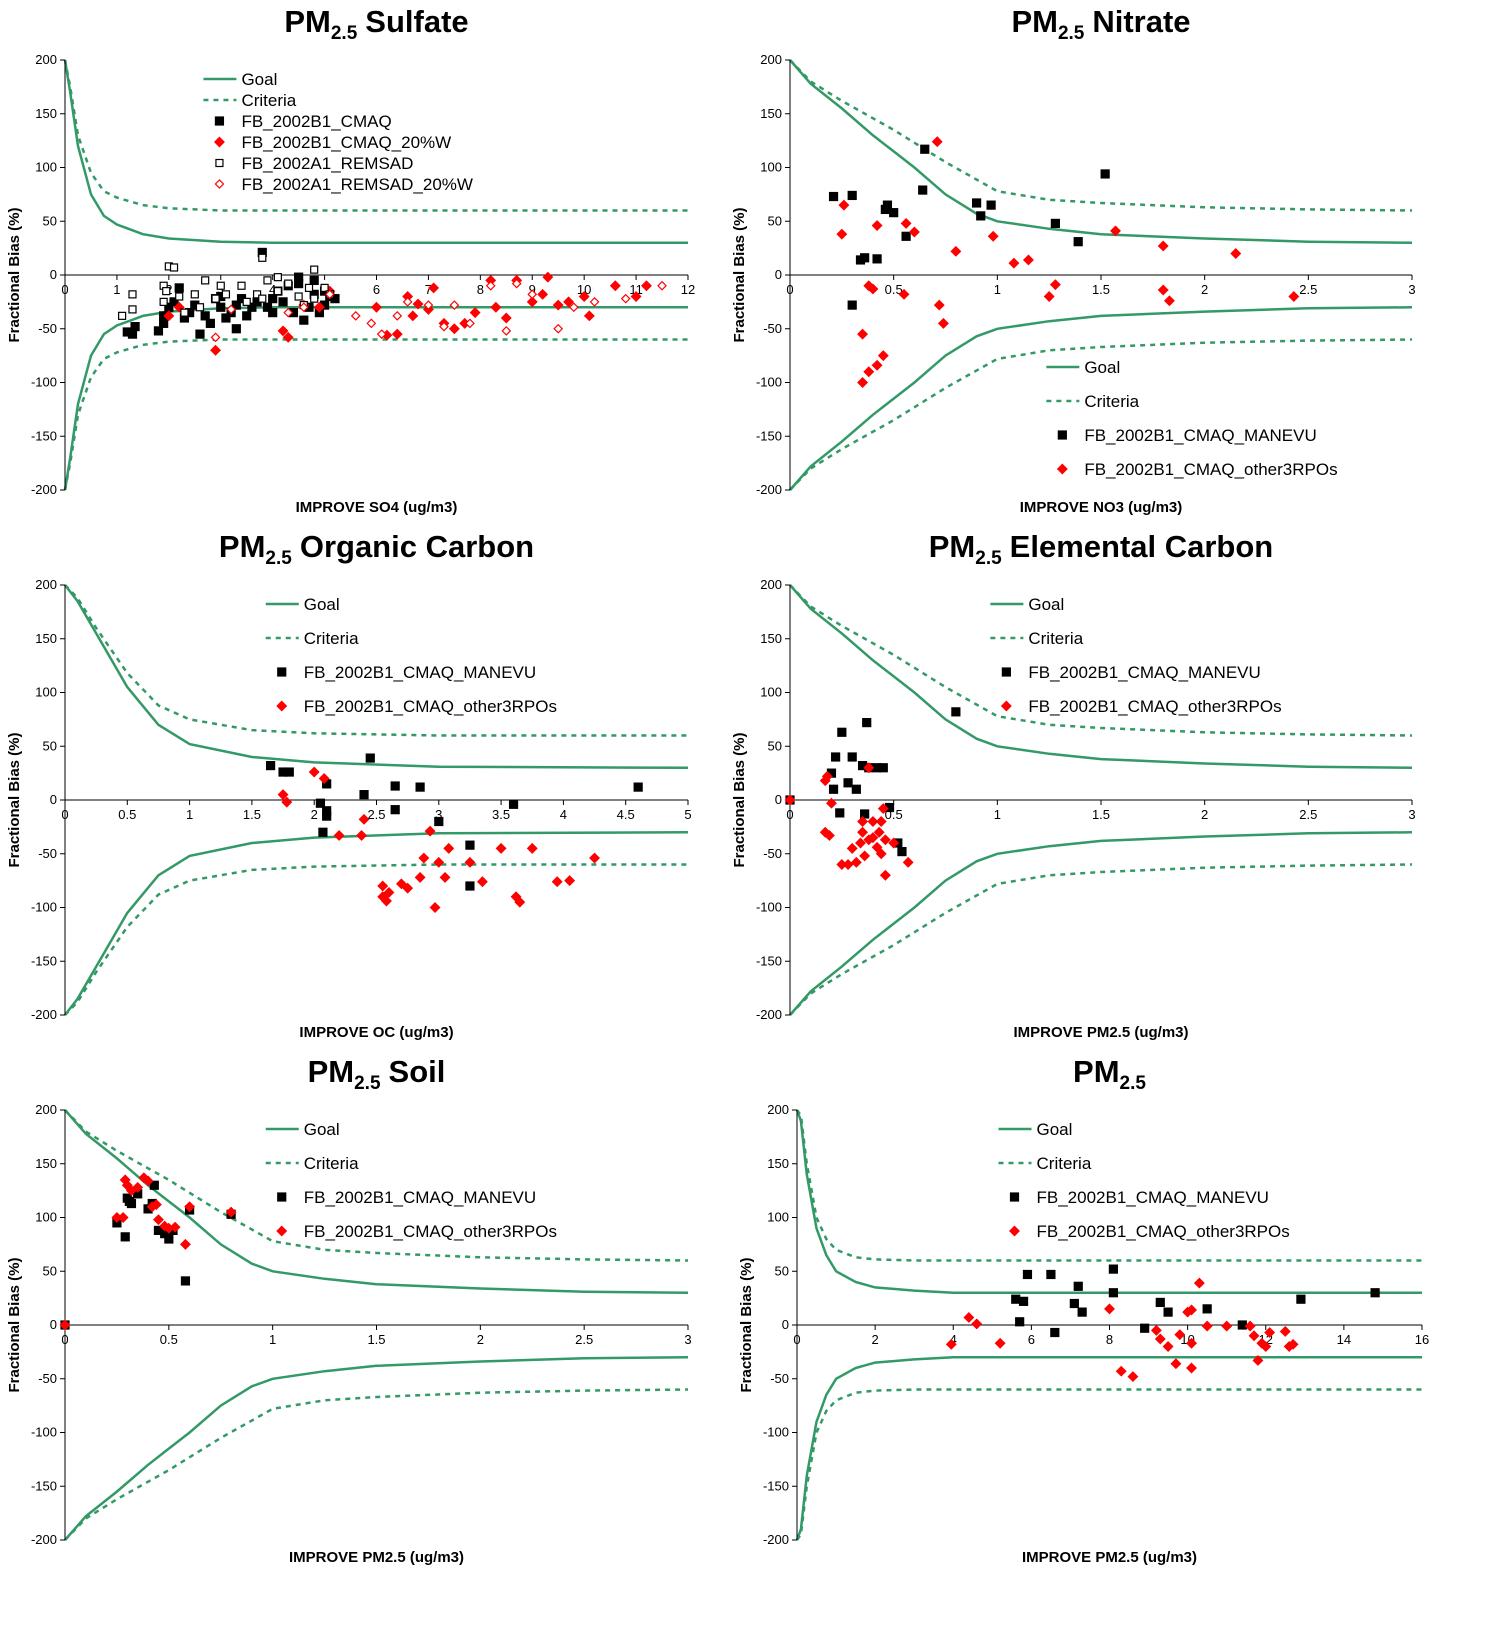  I want to click on x-tick-label: 0, so click(796, 1339).